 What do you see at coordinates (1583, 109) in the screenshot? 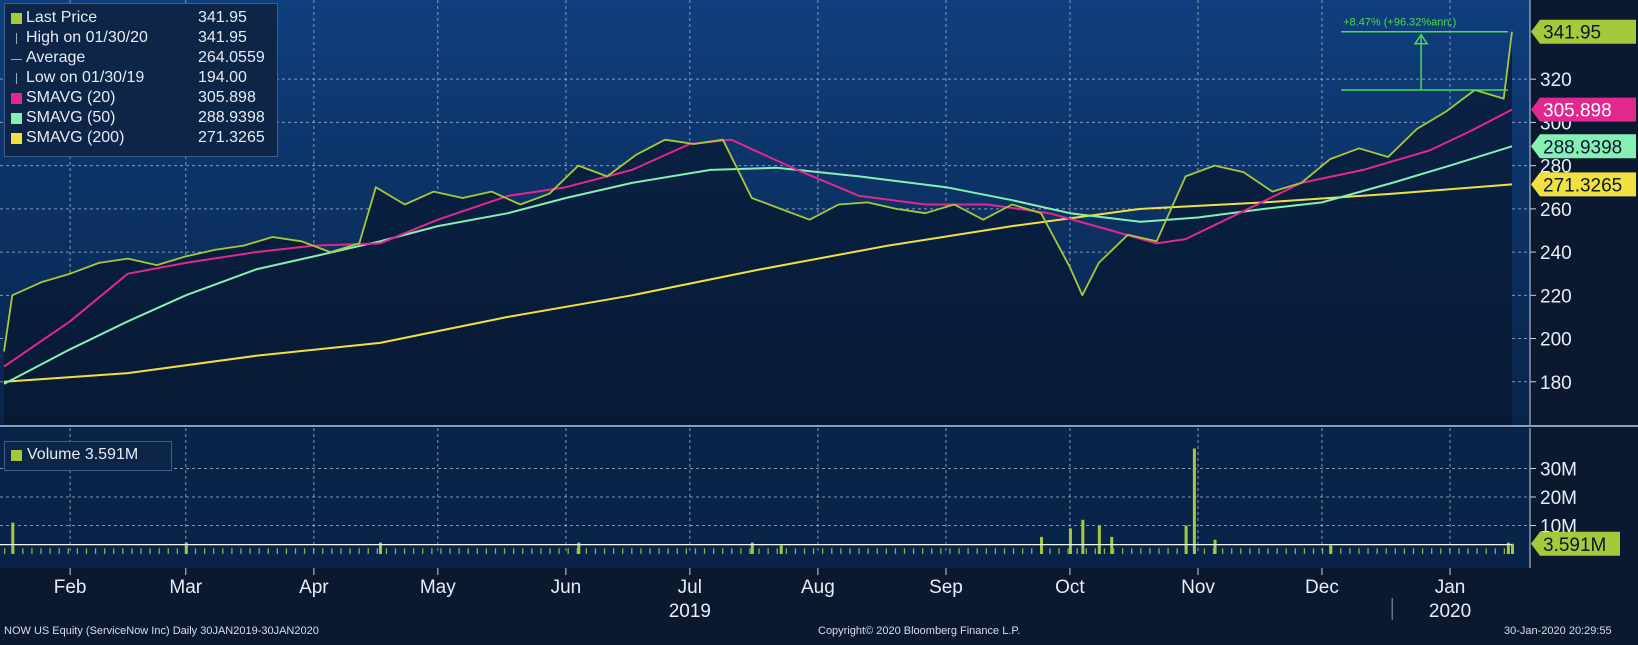
I see `right-value-label-305.898: 305.898` at bounding box center [1583, 109].